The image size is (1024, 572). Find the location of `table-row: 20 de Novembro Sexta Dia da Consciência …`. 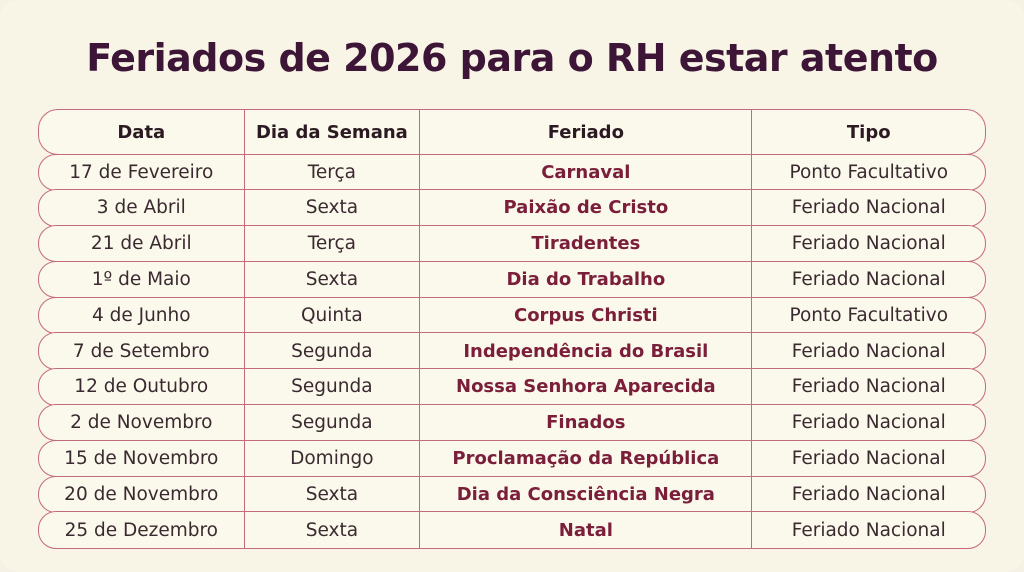

table-row: 20 de Novembro Sexta Dia da Consciência … is located at coordinates (512, 494).